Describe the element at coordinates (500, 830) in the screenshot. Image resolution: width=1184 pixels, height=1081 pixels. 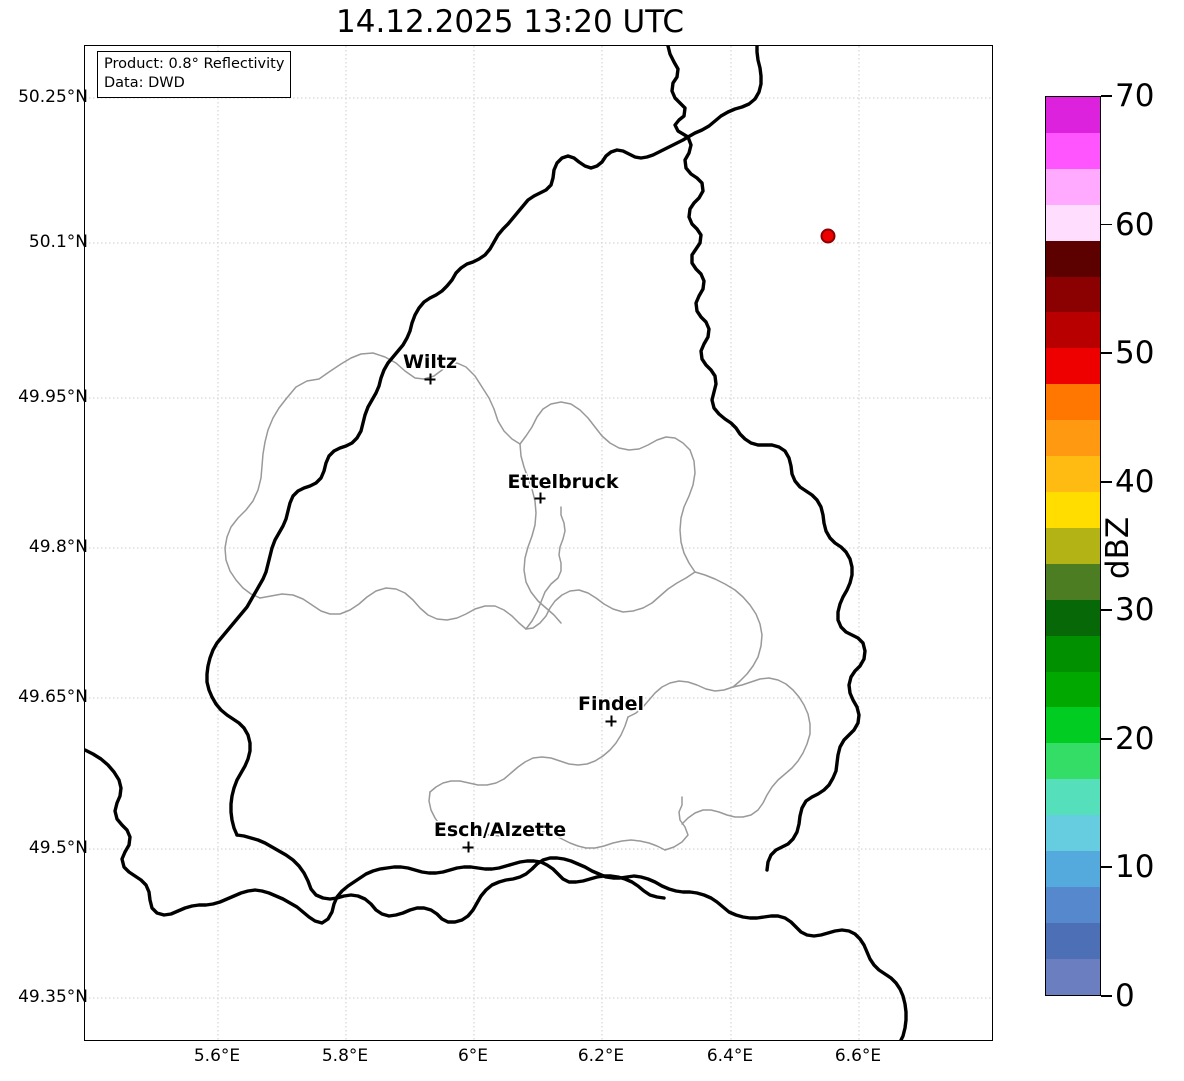
I see `city-label-esch-alzette: Esch/Alzette` at that location.